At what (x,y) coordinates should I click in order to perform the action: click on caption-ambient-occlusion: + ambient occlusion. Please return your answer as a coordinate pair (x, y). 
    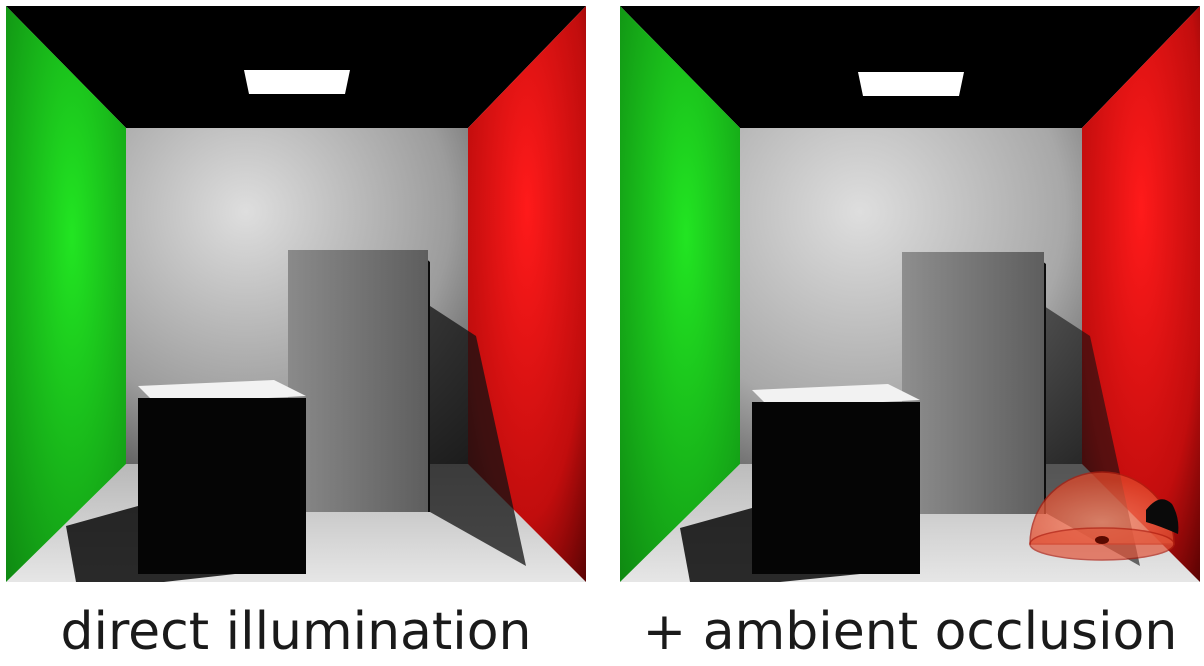
    Looking at the image, I should click on (910, 632).